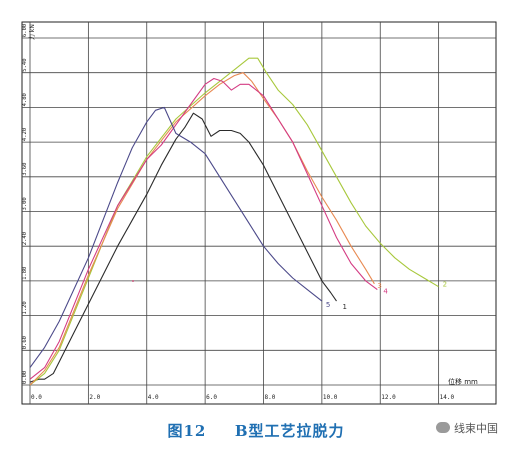 This screenshot has height=451, width=512. I want to click on series-label-3: 3, so click(379, 286).